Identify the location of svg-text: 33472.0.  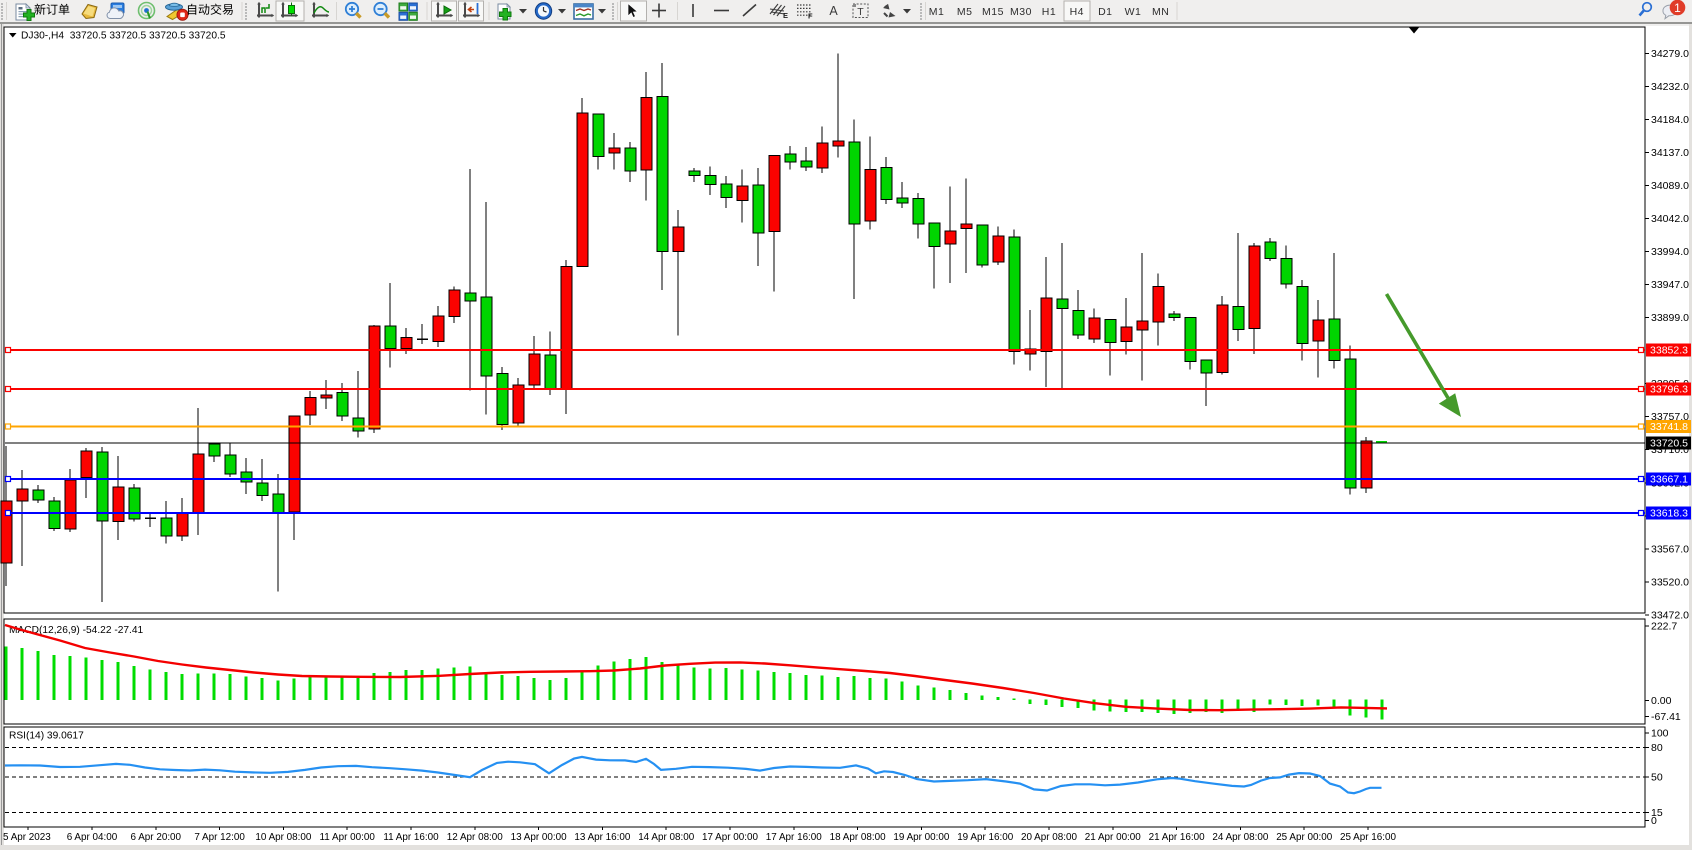
(1670, 615).